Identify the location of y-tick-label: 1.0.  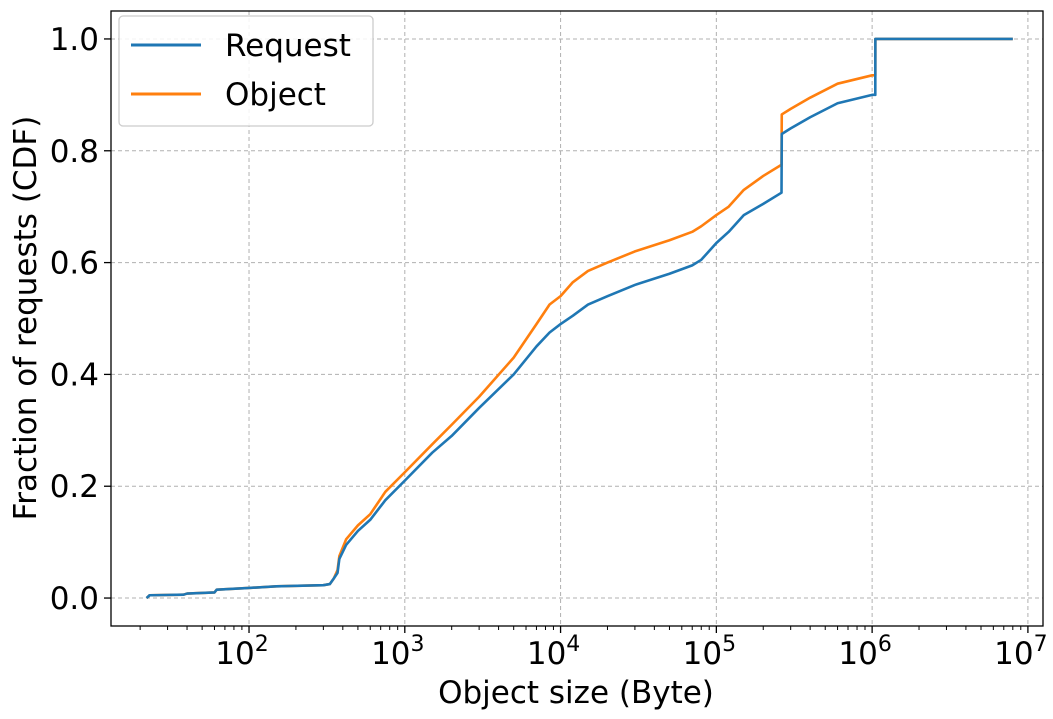
(74, 40).